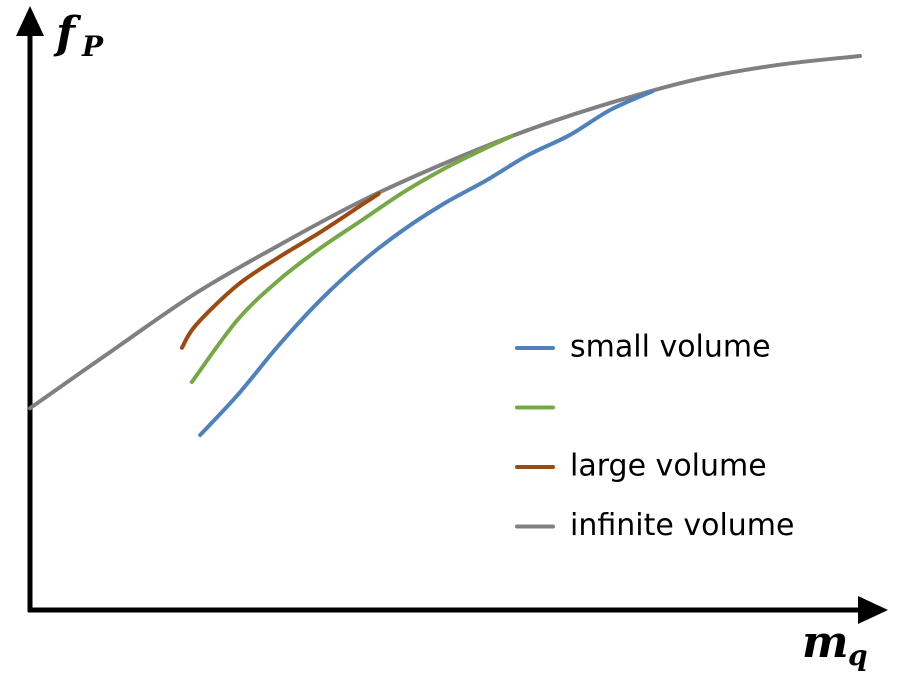 This screenshot has height=675, width=900. Describe the element at coordinates (670, 347) in the screenshot. I see `legend-label: small volume` at that location.